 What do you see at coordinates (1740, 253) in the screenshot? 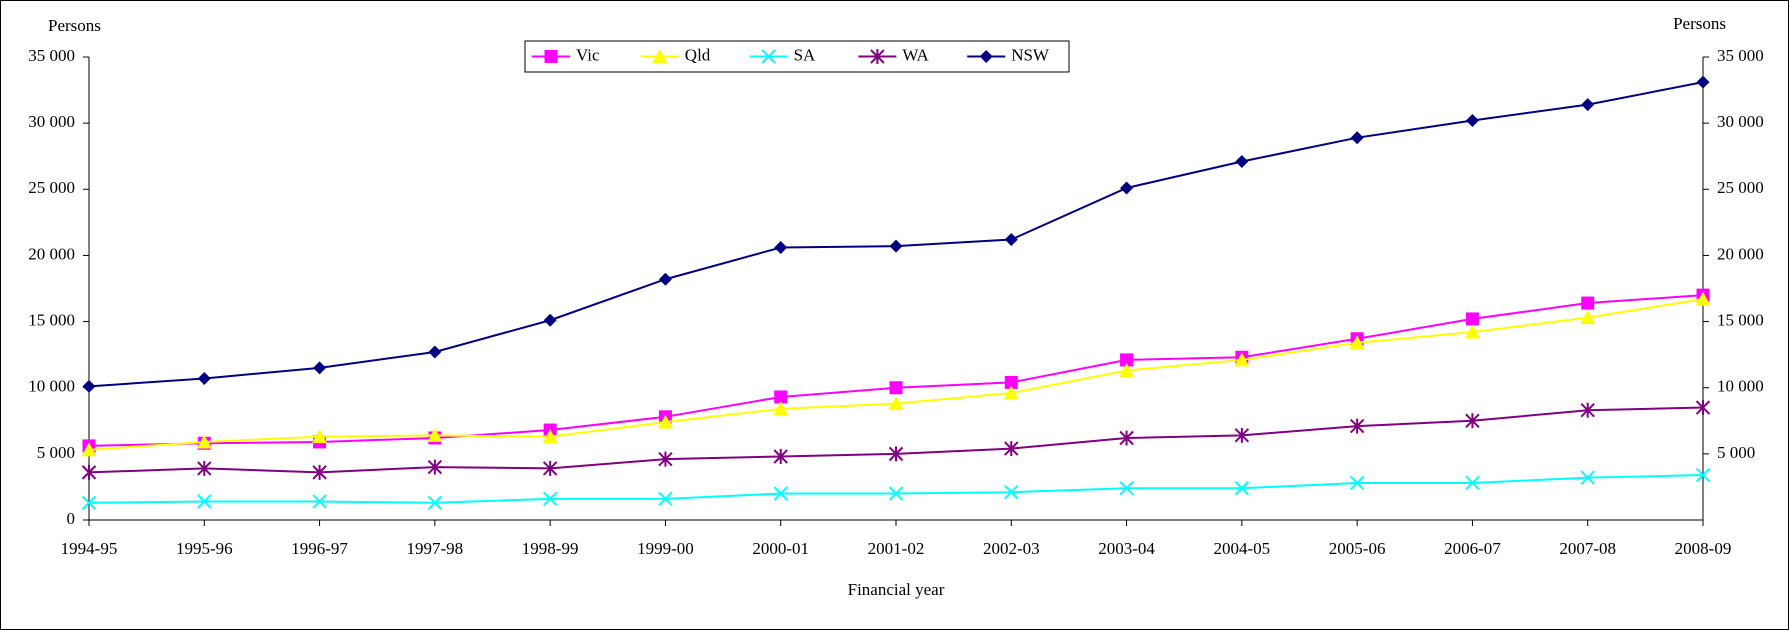
I see `y2-tick-label: 20 000` at bounding box center [1740, 253].